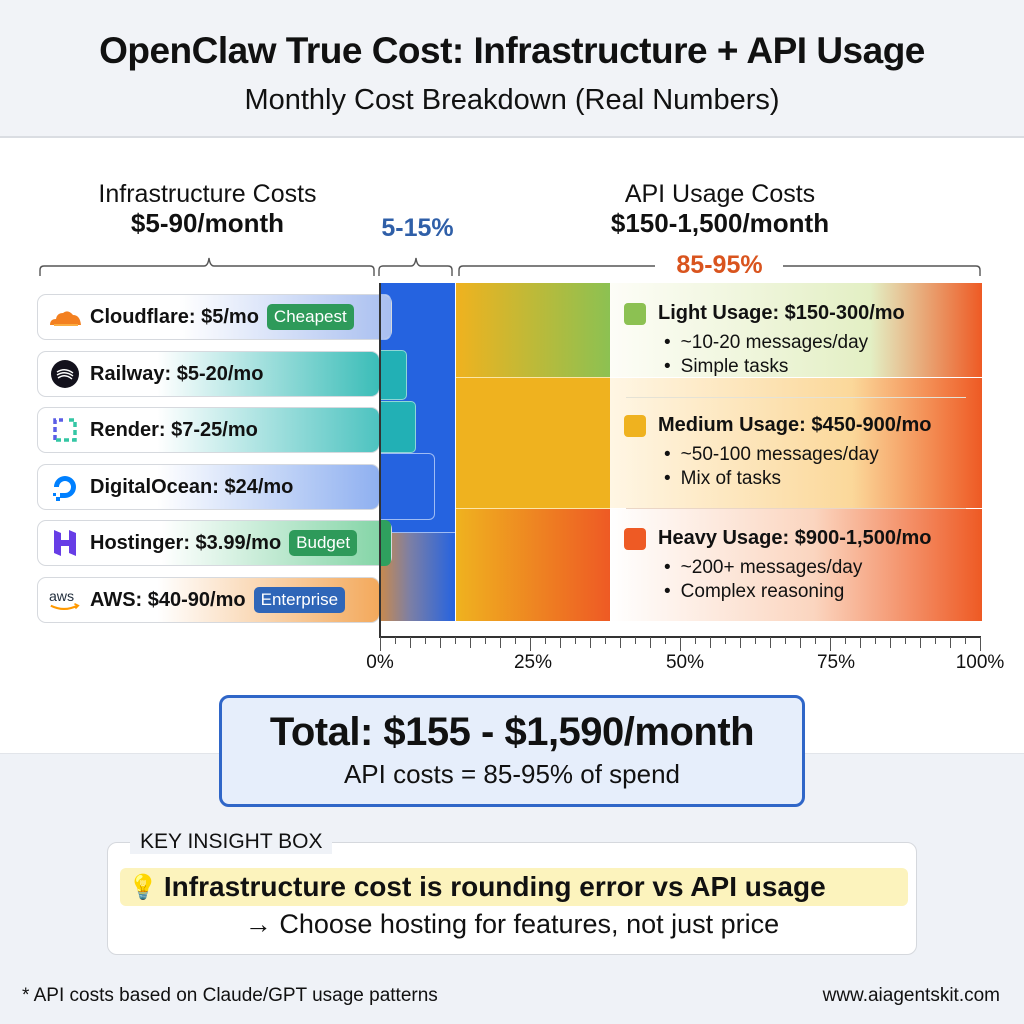 This screenshot has height=1024, width=1024. Describe the element at coordinates (720, 194) in the screenshot. I see `api-label: API Usage Costs` at that location.